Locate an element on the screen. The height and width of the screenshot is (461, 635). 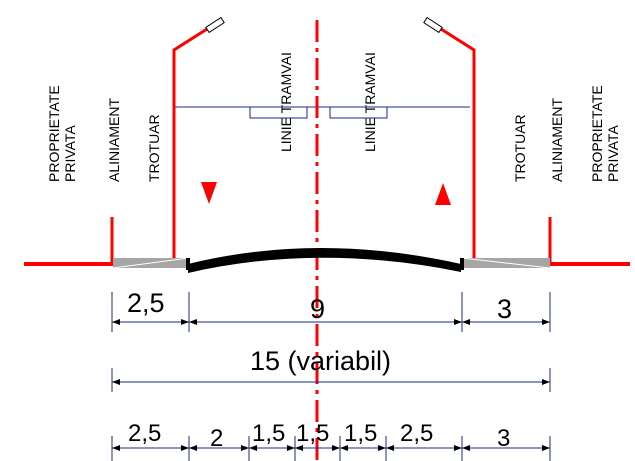
sidewalk-right-hatch is located at coordinates (506, 263).